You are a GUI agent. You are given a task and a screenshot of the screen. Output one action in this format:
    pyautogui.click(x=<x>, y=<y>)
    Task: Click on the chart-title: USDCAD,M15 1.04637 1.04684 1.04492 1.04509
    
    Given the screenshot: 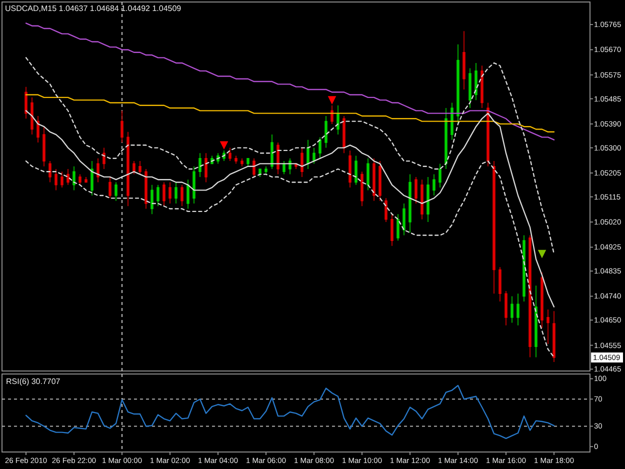 What is the action you would take?
    pyautogui.click(x=93, y=8)
    